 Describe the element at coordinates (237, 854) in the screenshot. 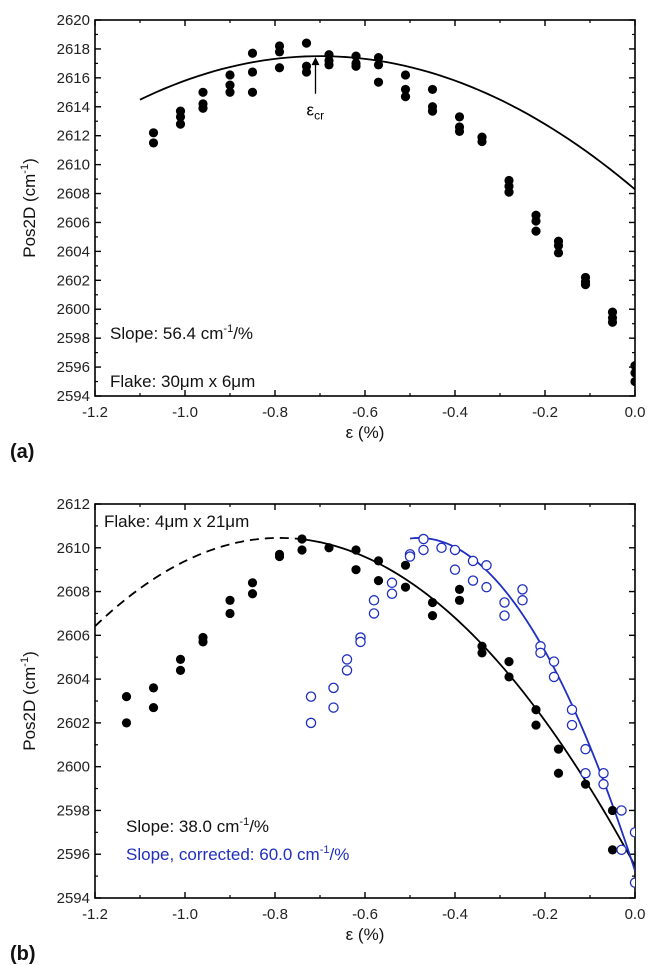

I see `slope-blue-annotation: Slope, corrected: 60.0 cm-1/%` at that location.